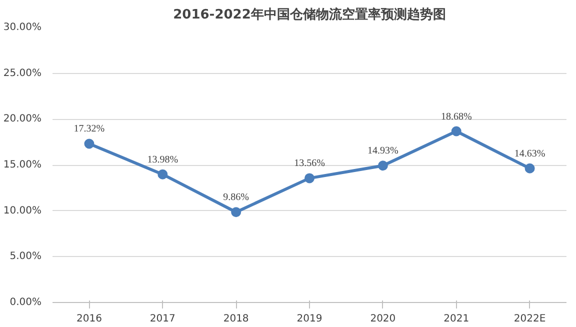 The width and height of the screenshot is (576, 327). Describe the element at coordinates (309, 319) in the screenshot. I see `x-tick-label: 2019` at that location.